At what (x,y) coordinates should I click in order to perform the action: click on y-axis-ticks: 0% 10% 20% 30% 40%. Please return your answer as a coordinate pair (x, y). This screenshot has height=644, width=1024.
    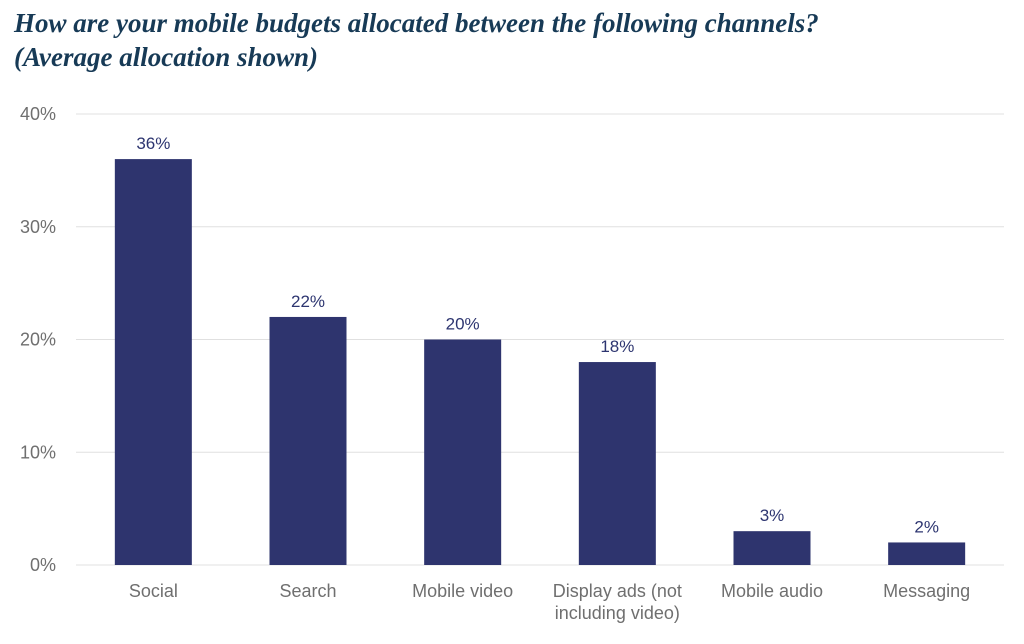
    Looking at the image, I should click on (38, 339).